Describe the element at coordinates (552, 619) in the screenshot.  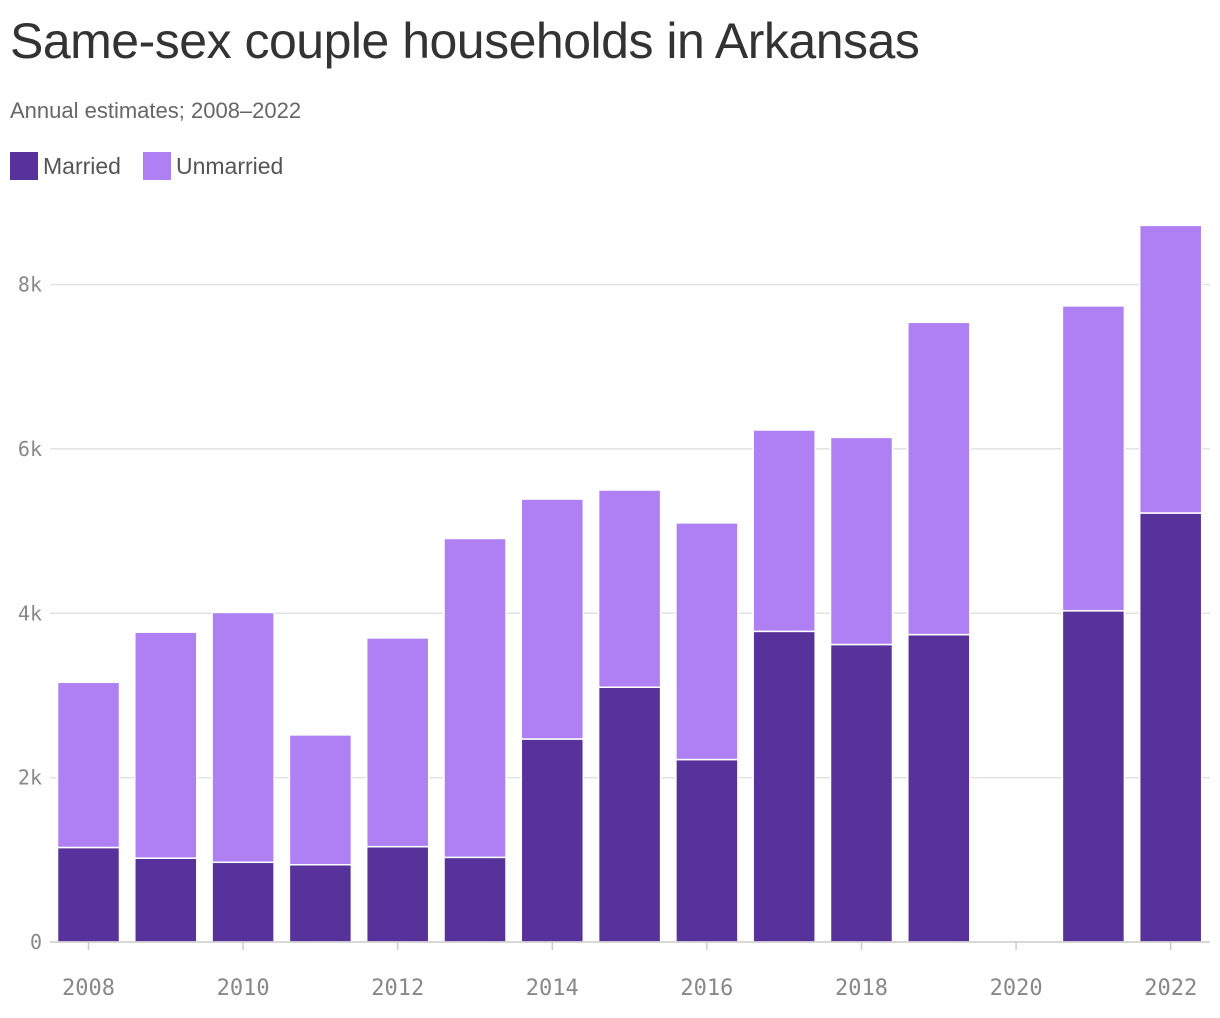
I see `bar-unmarried-2014` at that location.